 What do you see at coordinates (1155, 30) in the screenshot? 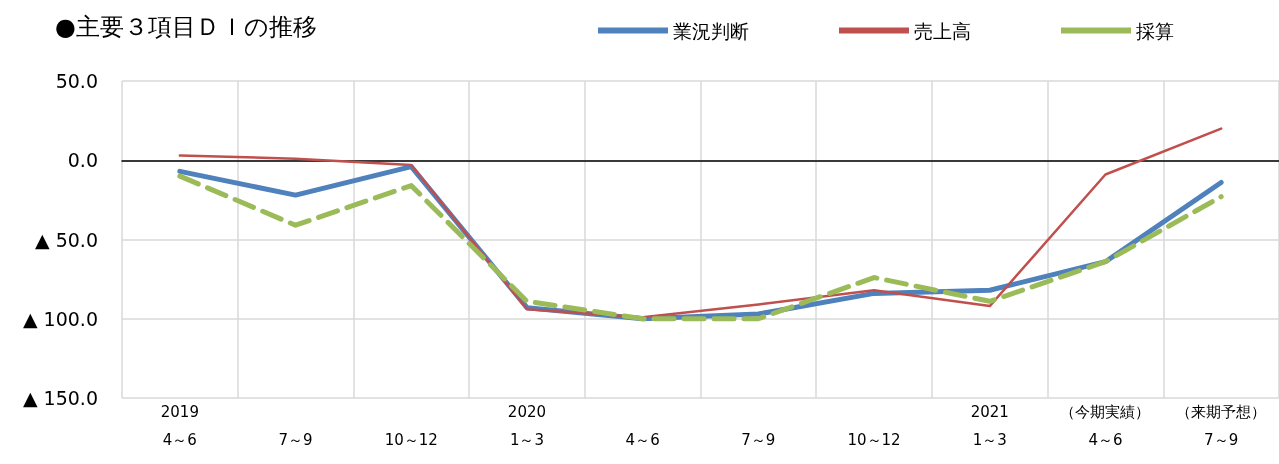
I see `legend-label: 採算` at bounding box center [1155, 30].